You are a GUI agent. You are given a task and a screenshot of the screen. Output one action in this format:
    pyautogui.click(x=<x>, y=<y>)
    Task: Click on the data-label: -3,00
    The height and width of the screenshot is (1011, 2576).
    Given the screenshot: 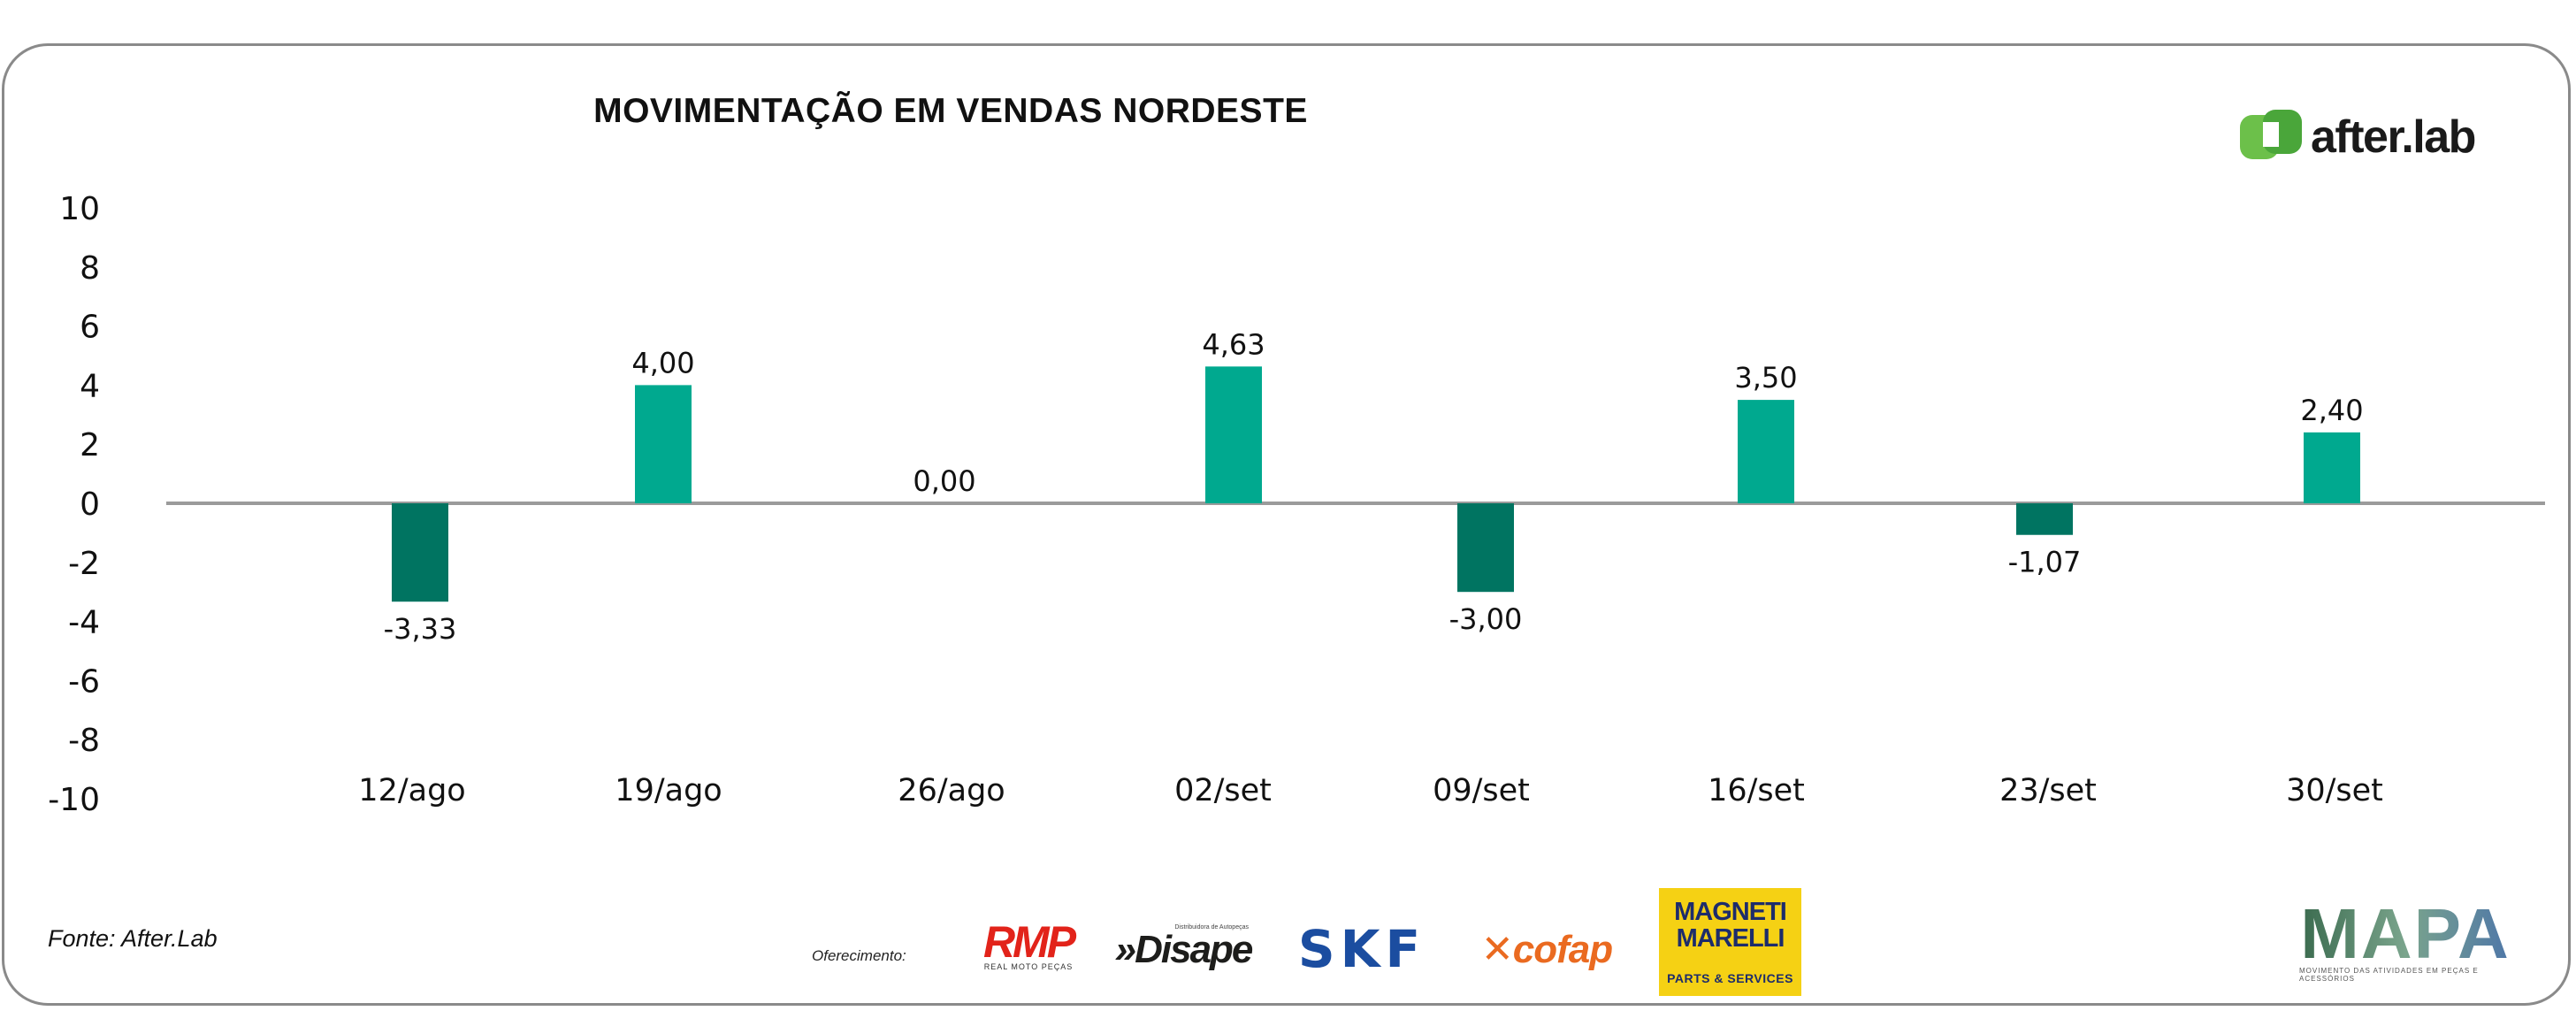 What is the action you would take?
    pyautogui.click(x=1486, y=619)
    